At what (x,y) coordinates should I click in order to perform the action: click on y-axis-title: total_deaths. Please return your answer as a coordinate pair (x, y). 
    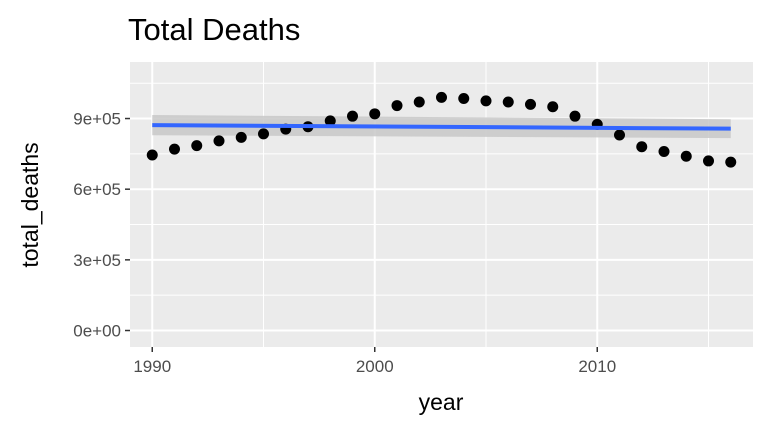
    Looking at the image, I should click on (30, 204).